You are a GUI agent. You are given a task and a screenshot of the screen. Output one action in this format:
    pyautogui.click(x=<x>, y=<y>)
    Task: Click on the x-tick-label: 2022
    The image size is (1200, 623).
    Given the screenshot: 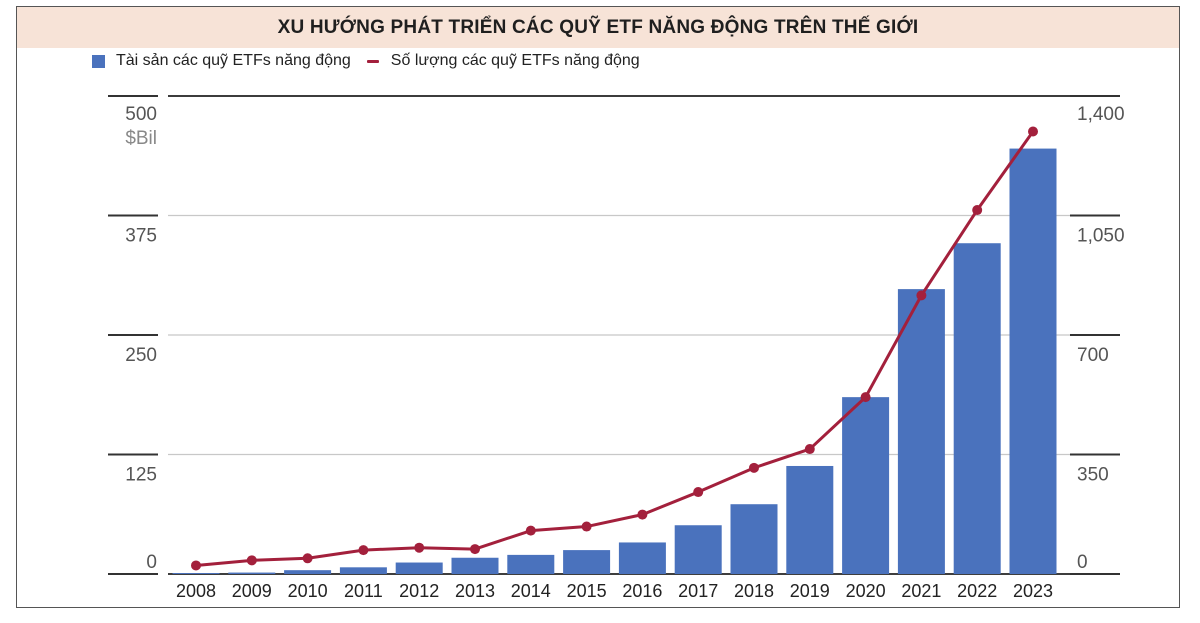 What is the action you would take?
    pyautogui.click(x=977, y=591)
    